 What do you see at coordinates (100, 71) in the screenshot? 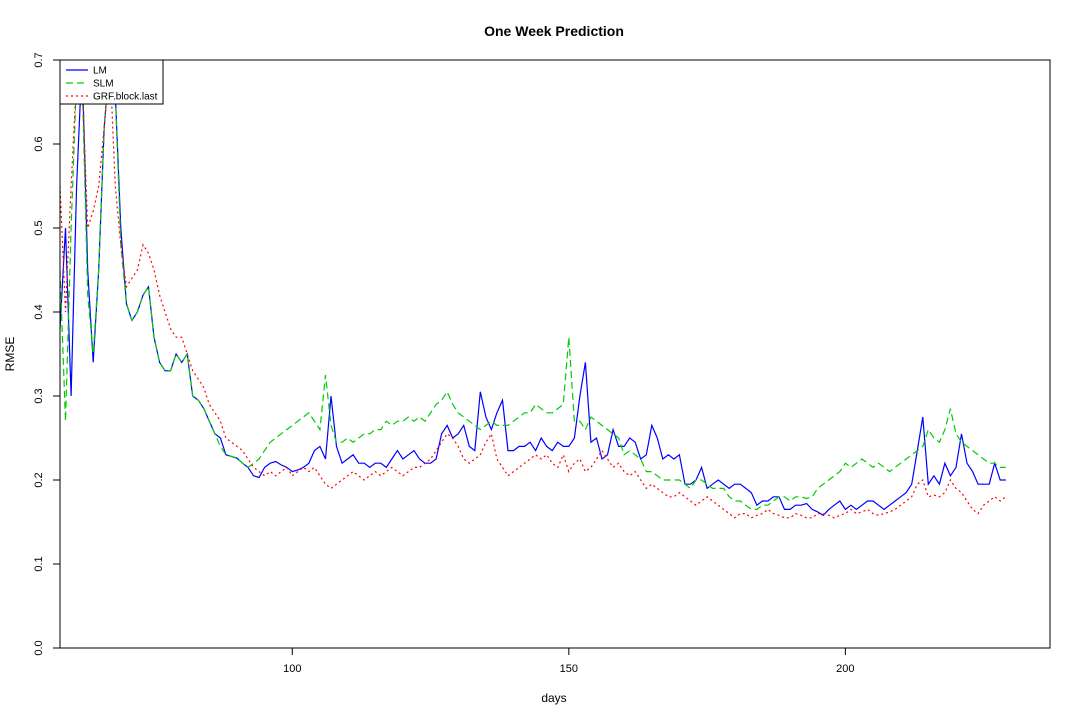
I see `legend-label: LM` at bounding box center [100, 71].